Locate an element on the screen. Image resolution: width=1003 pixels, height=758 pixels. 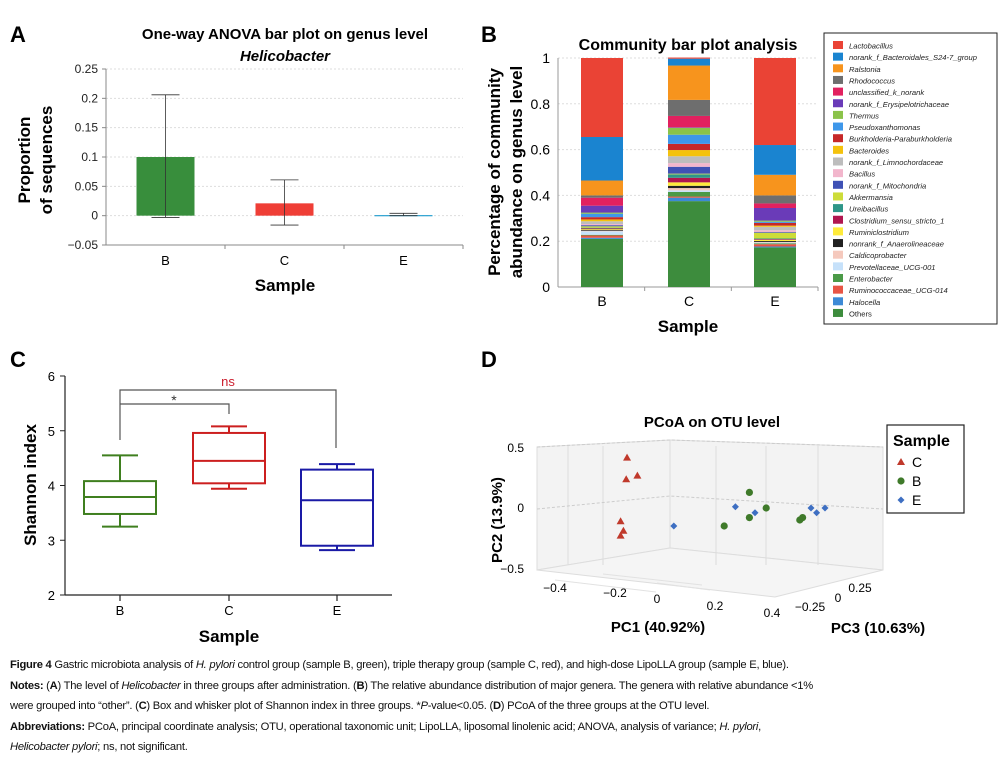
box-E is located at coordinates (337, 507).